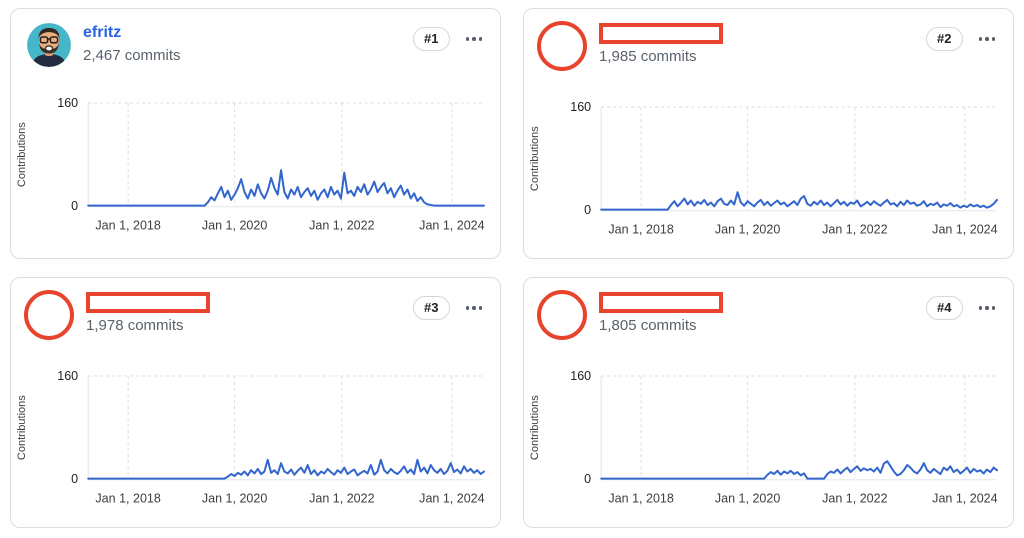 Image resolution: width=1024 pixels, height=538 pixels. What do you see at coordinates (148, 314) in the screenshot?
I see `identity-block: 1,978 commits` at bounding box center [148, 314].